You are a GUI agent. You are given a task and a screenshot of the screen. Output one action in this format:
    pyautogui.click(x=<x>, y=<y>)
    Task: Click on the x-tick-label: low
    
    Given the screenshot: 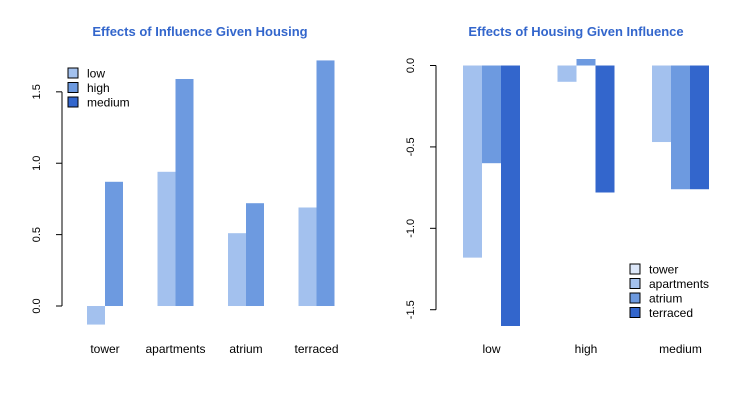 What is the action you would take?
    pyautogui.click(x=491, y=349)
    